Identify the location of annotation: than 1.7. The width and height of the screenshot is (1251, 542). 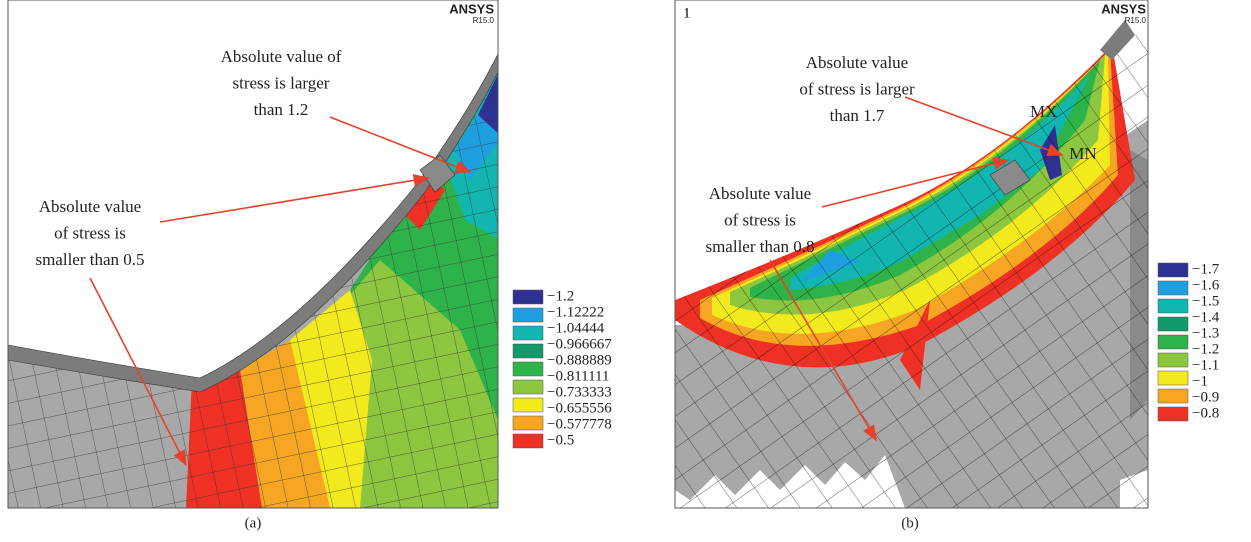
(857, 115).